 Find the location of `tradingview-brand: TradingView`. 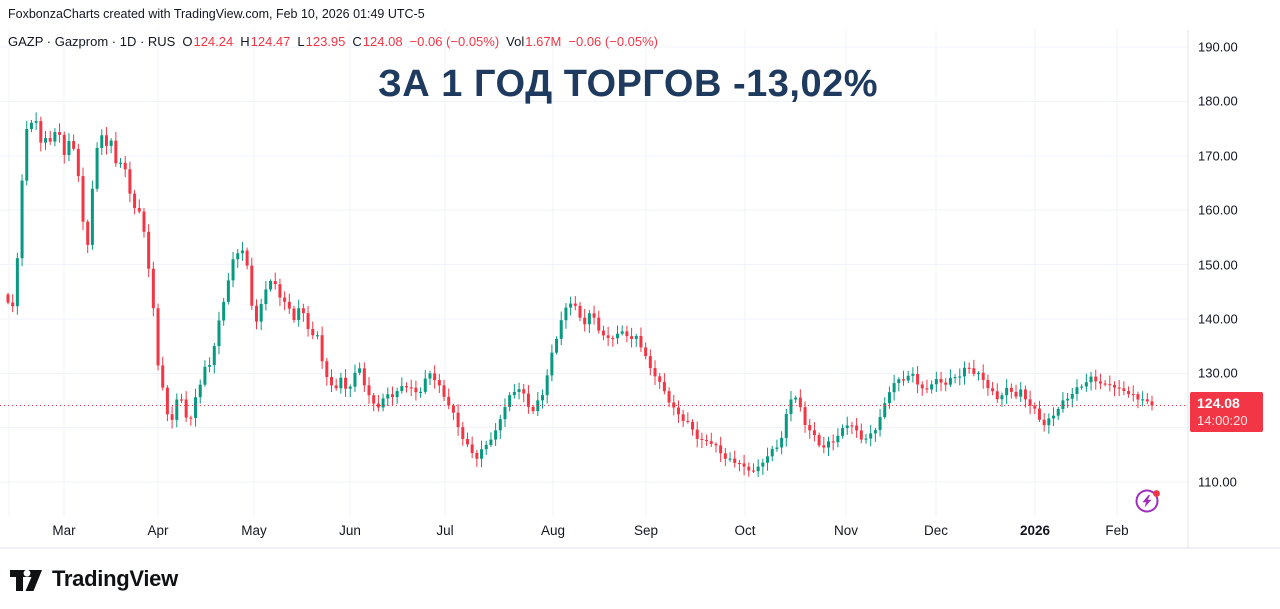

tradingview-brand: TradingView is located at coordinates (115, 578).